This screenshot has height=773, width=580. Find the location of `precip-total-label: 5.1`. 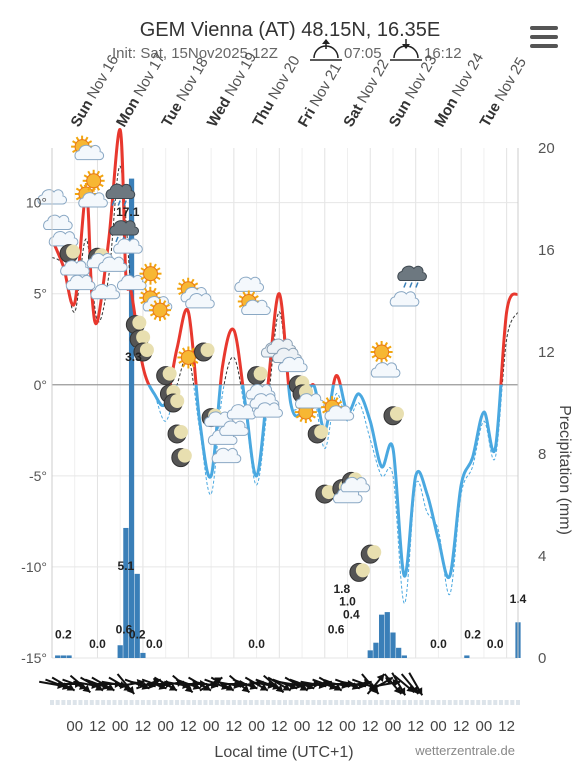

precip-total-label: 5.1 is located at coordinates (126, 566).